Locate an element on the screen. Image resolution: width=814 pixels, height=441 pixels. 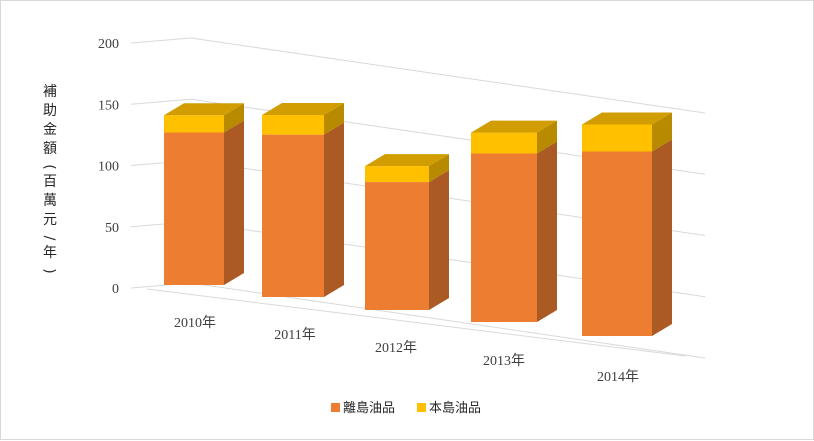
y-label-char: 助 is located at coordinates (50, 111).